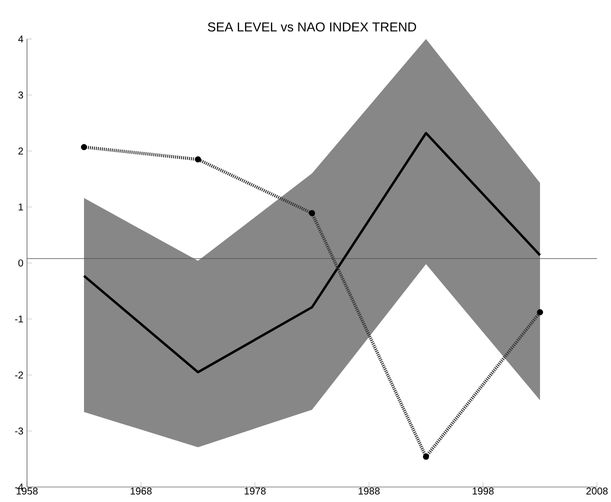  Describe the element at coordinates (19, 375) in the screenshot. I see `y-tick-label: -2` at that location.